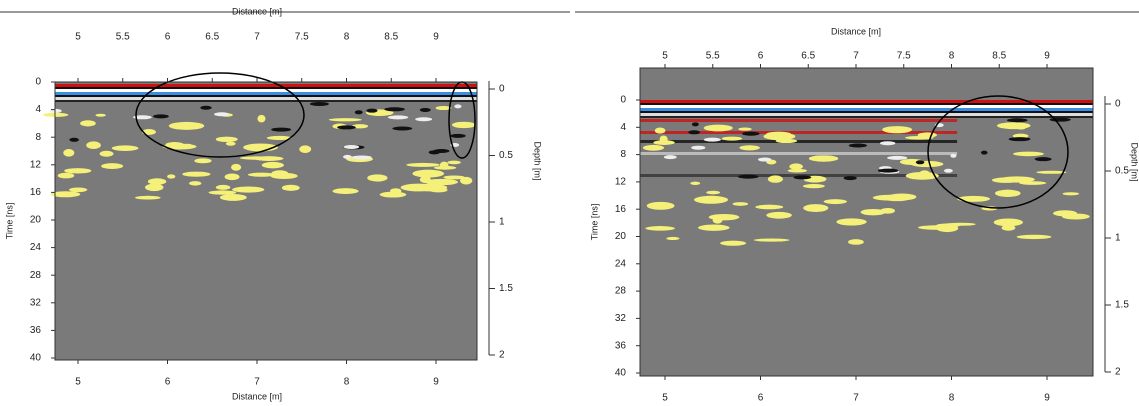 The image size is (1139, 406). What do you see at coordinates (502, 222) in the screenshot?
I see `right-tick-label: 1` at bounding box center [502, 222].